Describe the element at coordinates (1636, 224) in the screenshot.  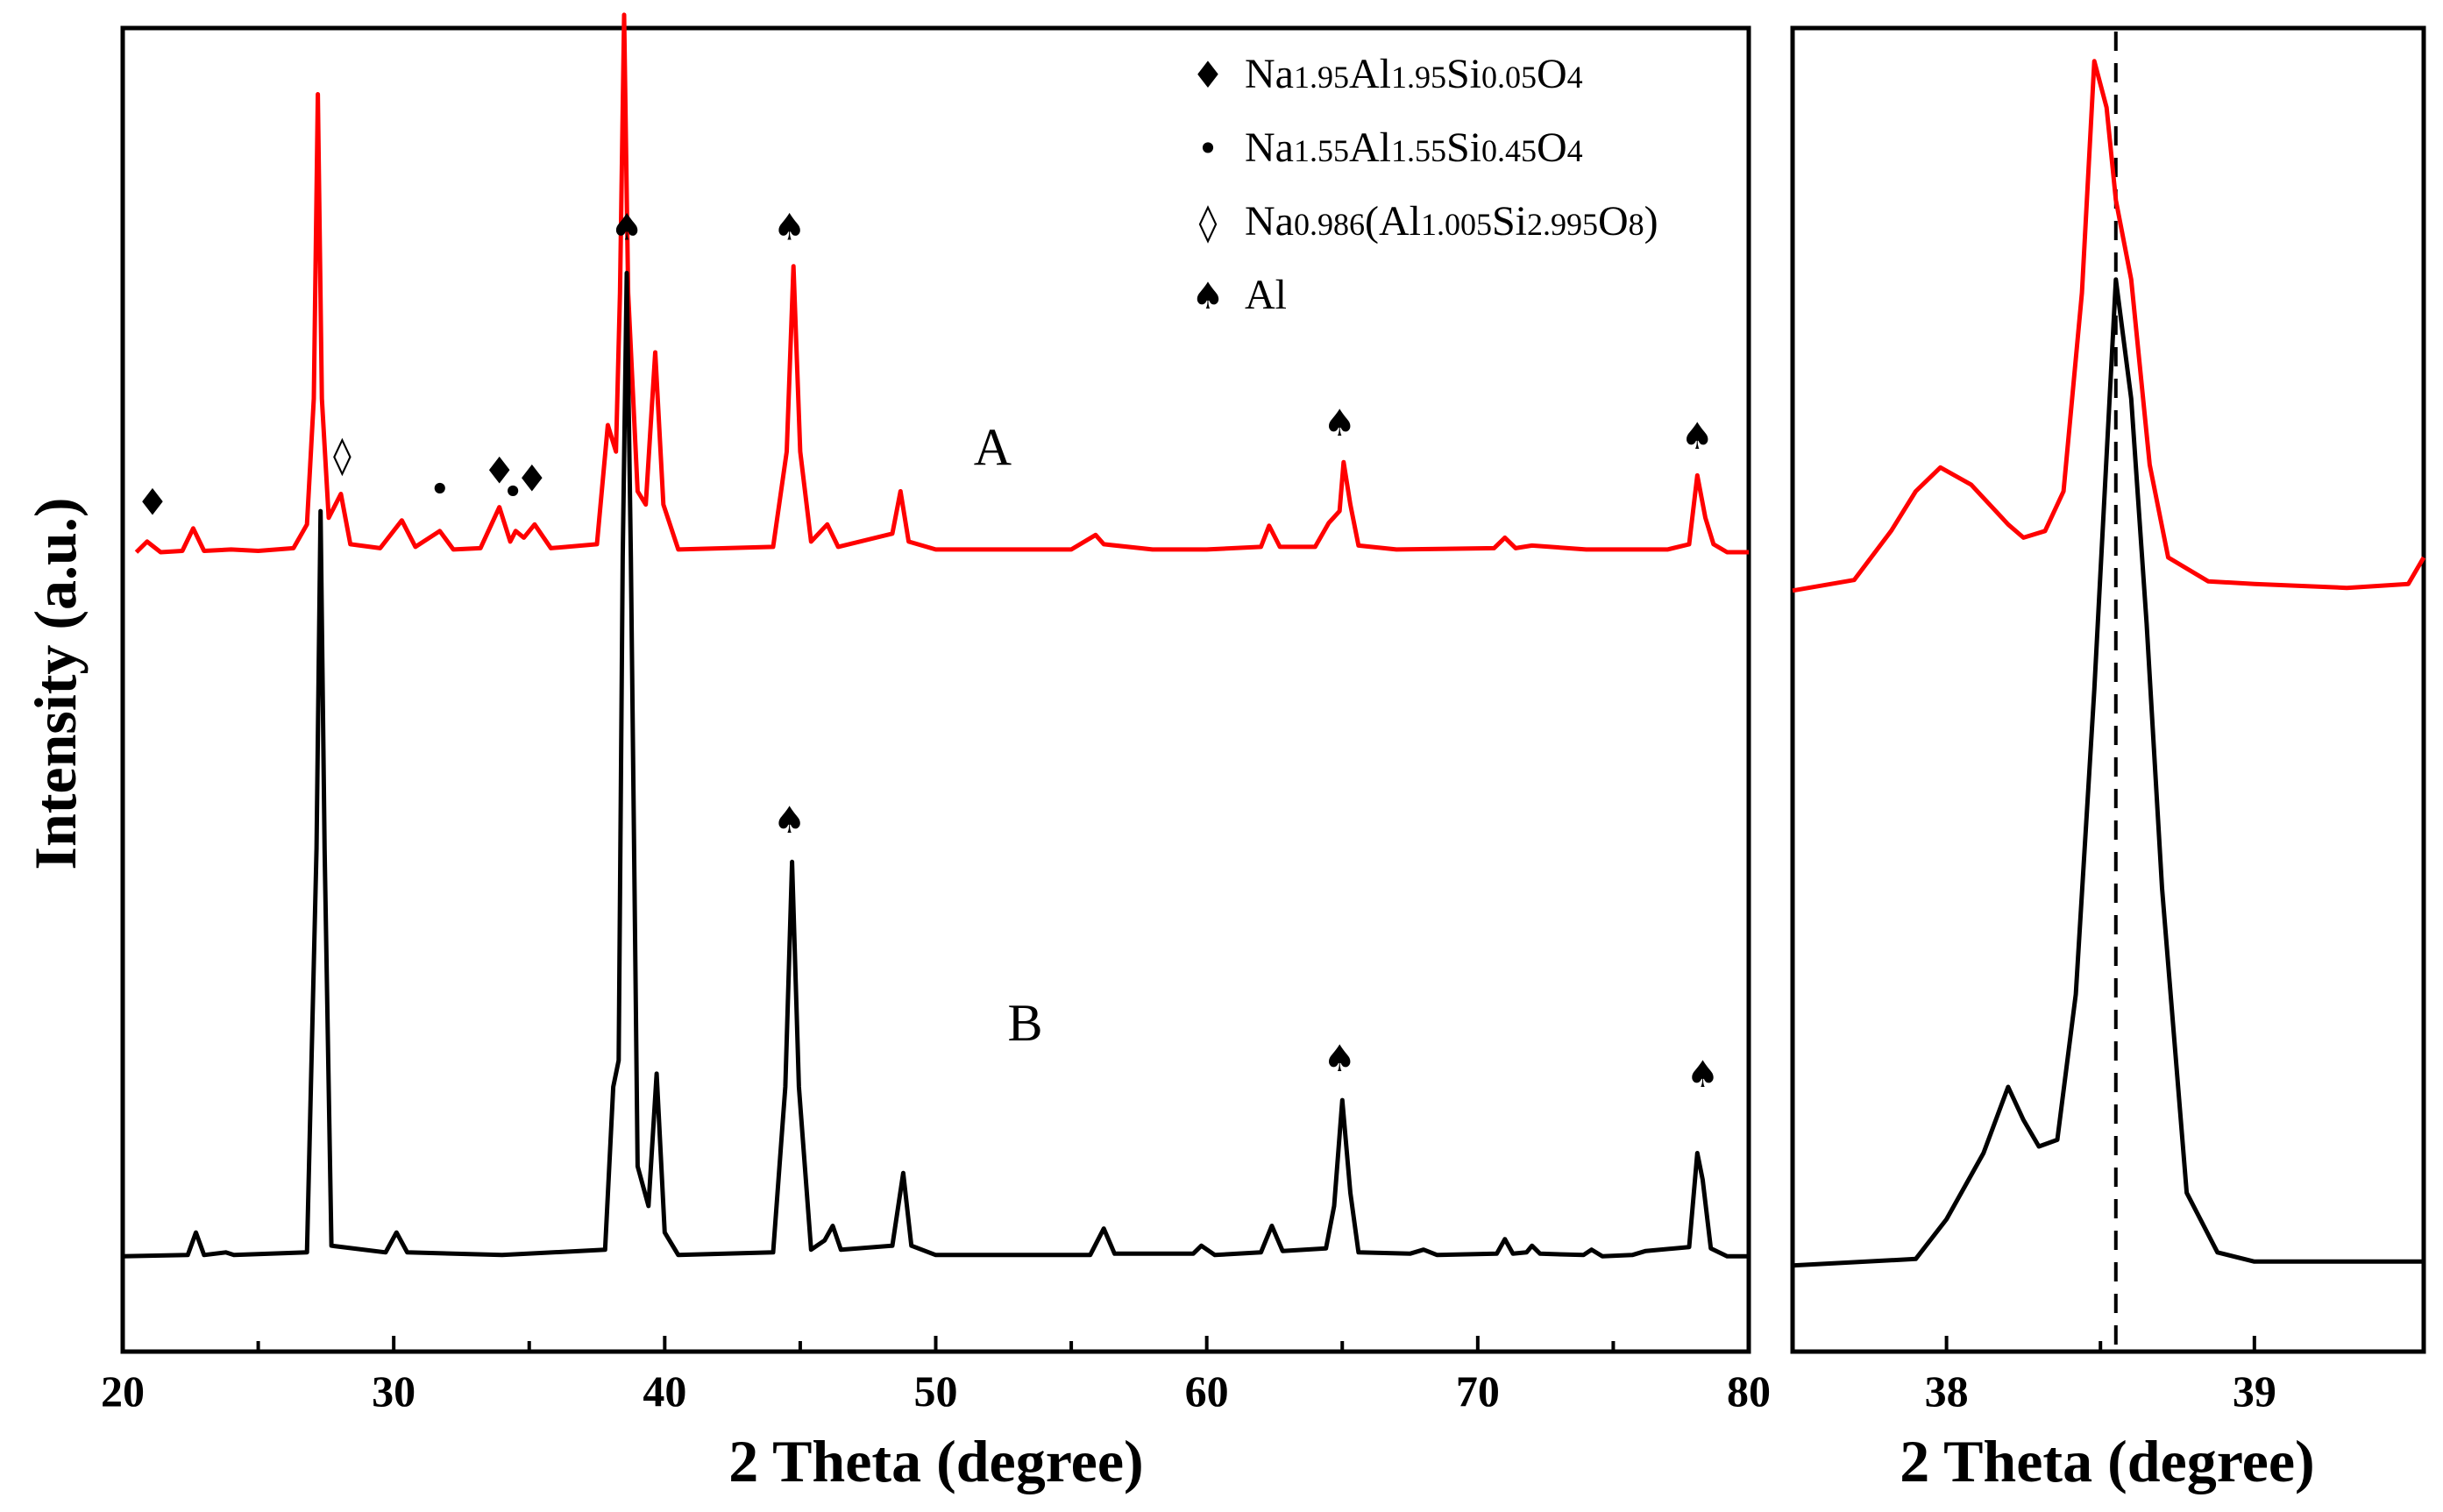
I see `legend-label-part: 8` at that location.